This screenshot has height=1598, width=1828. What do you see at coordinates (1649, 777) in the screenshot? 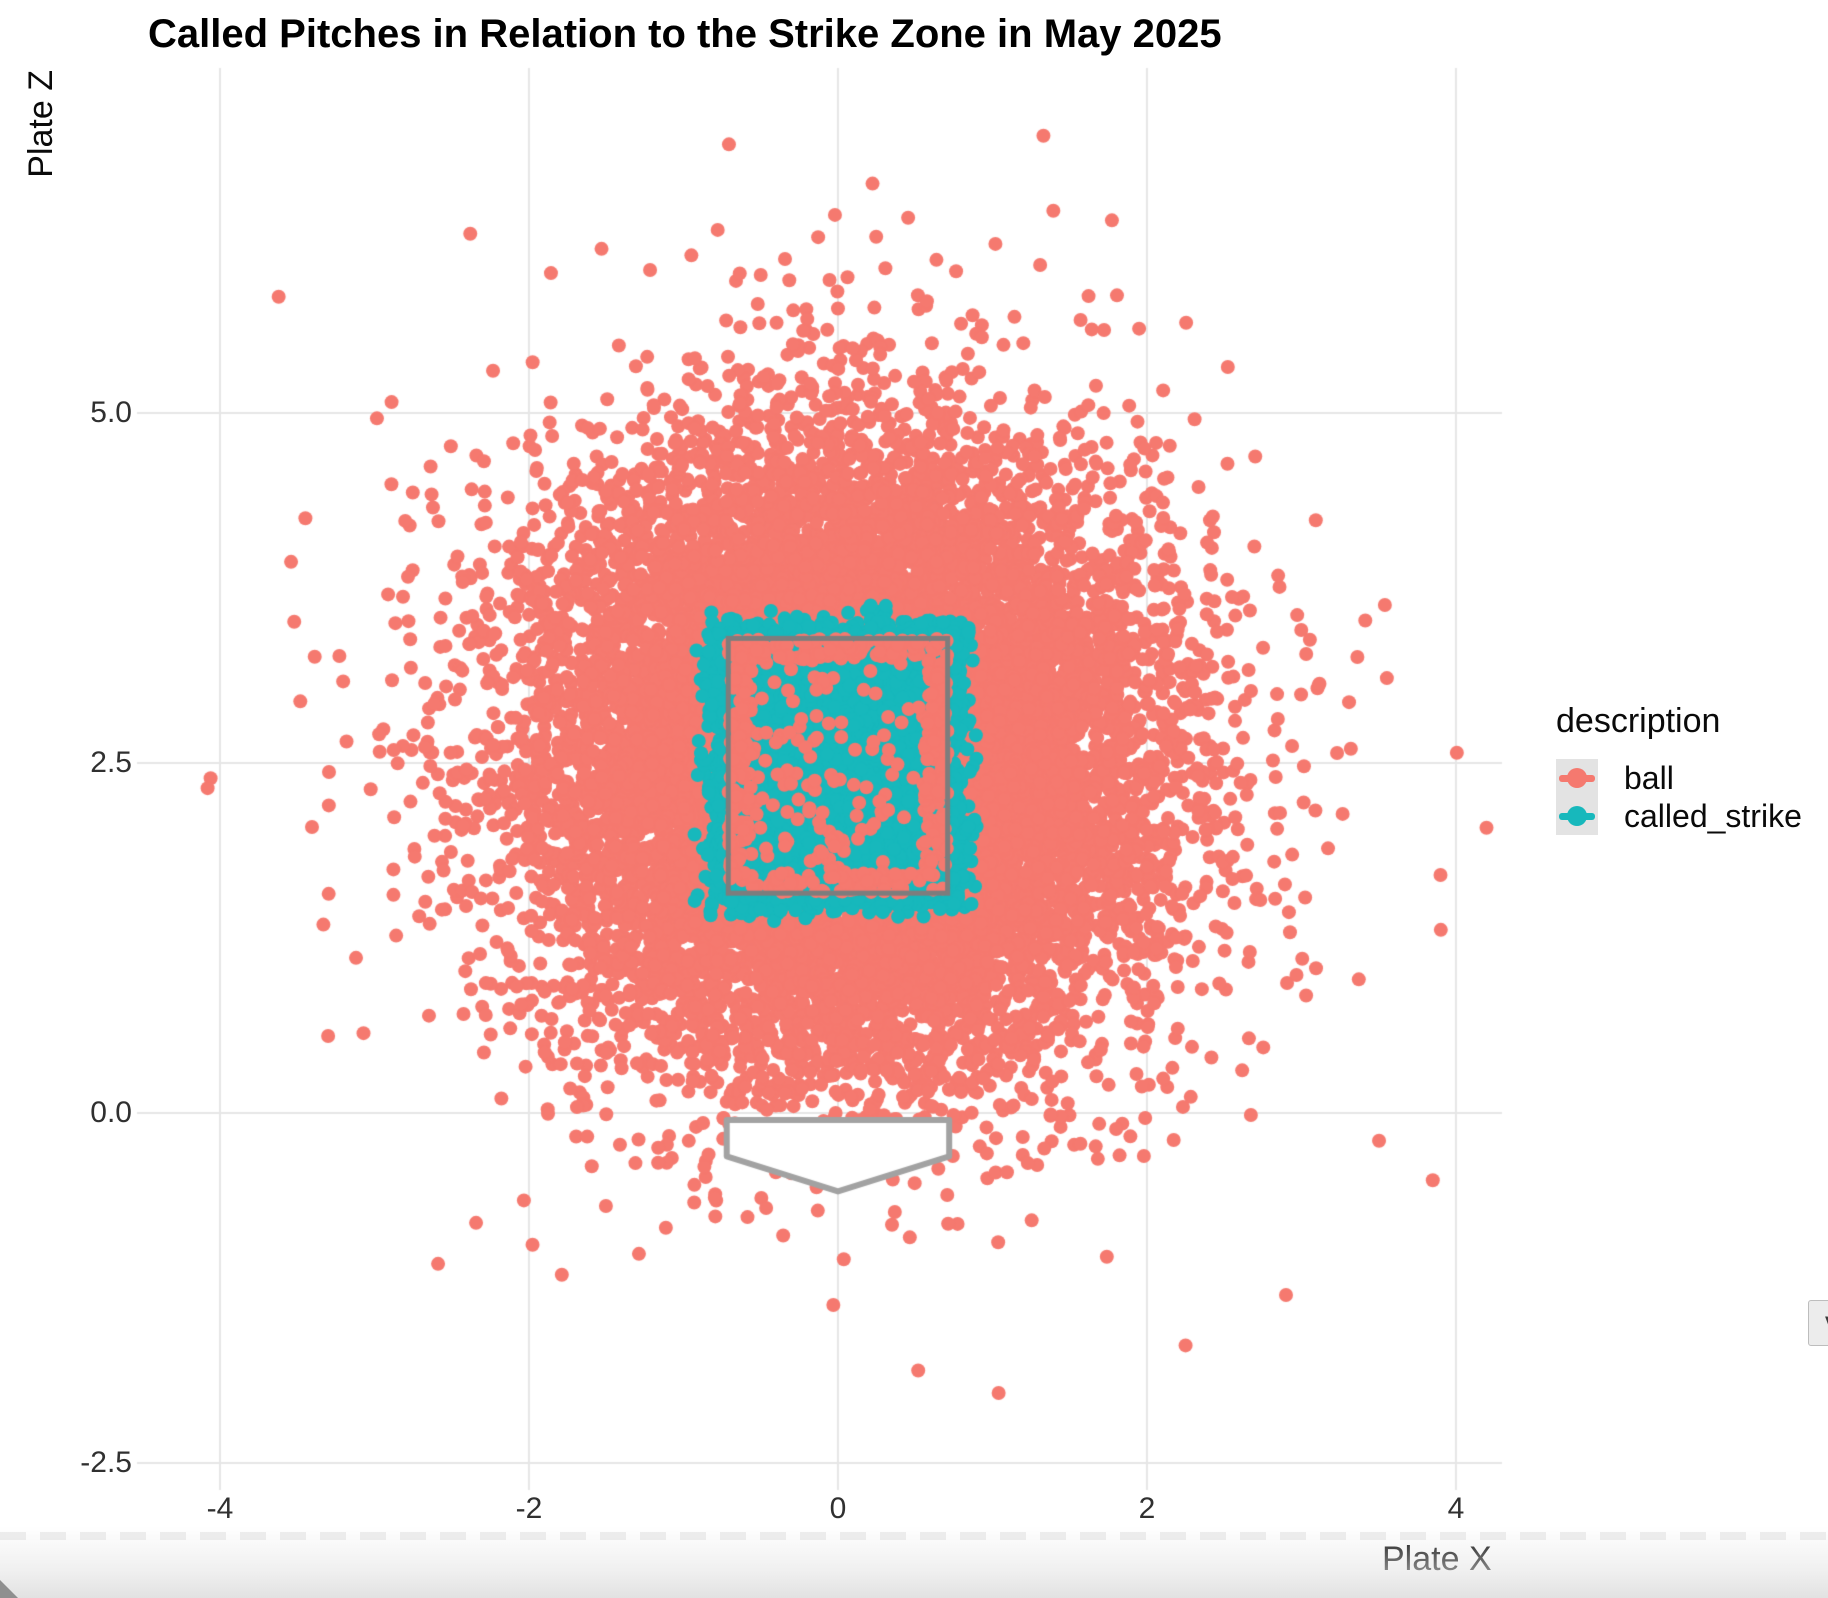
I see `legend-label-ball: ball` at bounding box center [1649, 777].